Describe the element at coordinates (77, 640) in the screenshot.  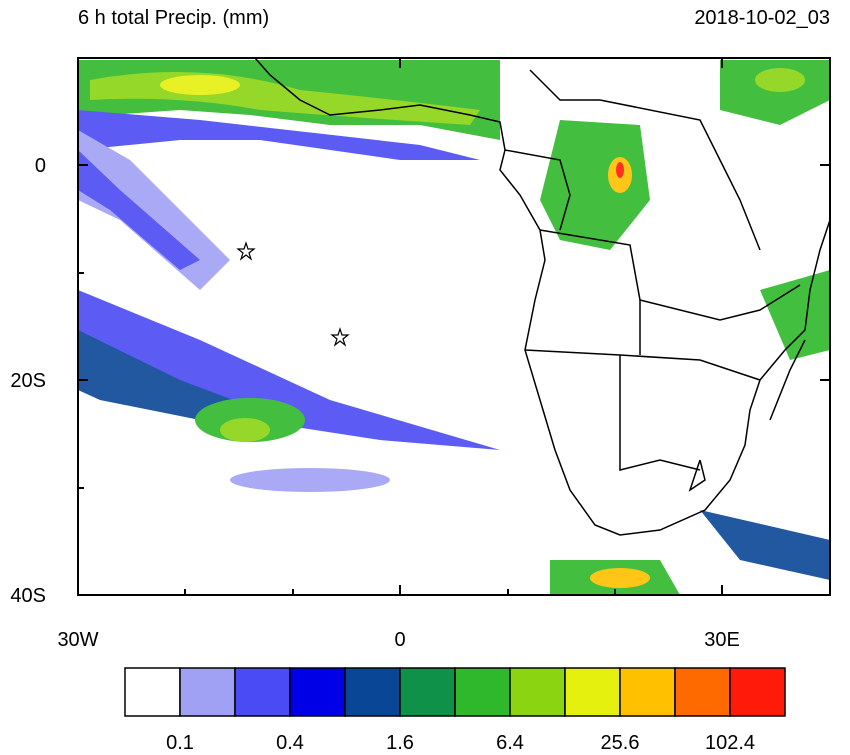
I see `x-label: 30W` at that location.